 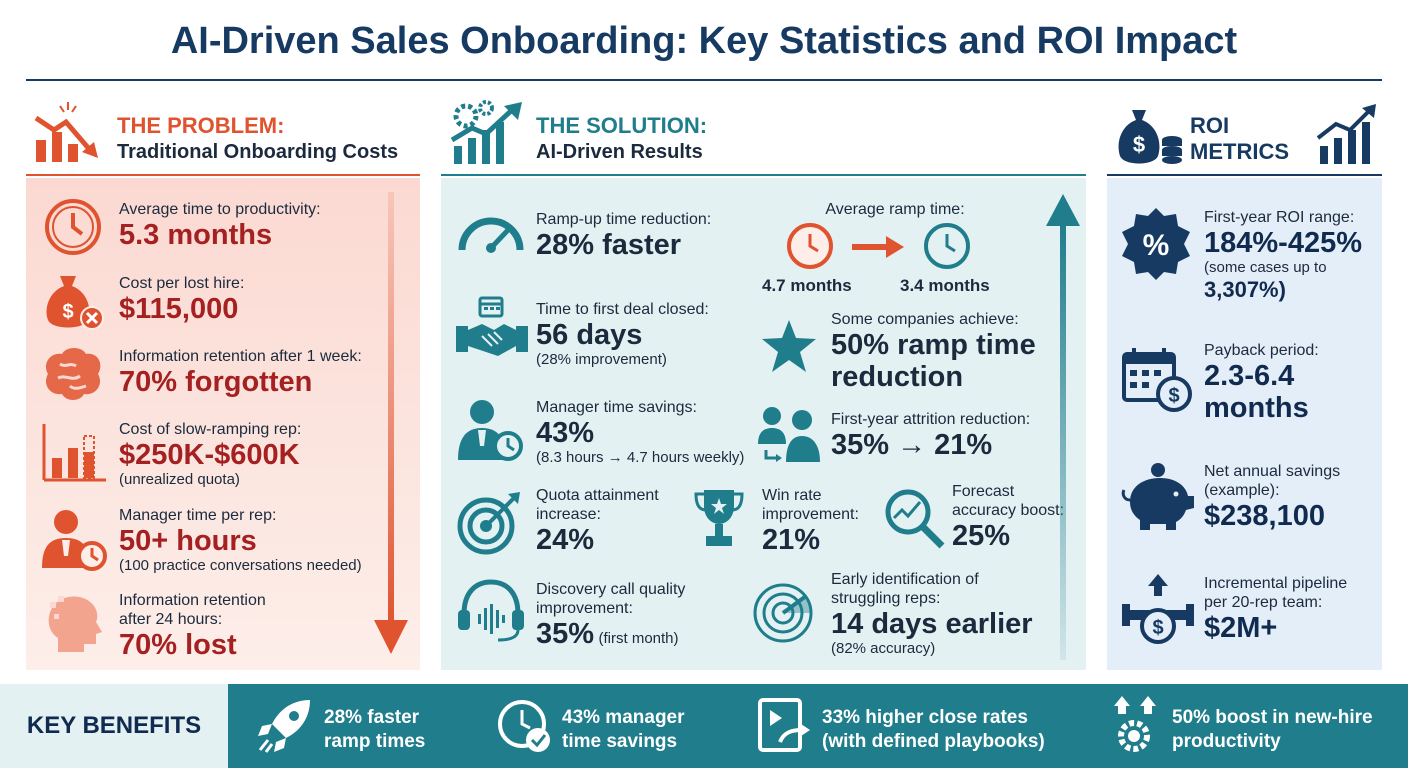 I want to click on solution-ramp-before: 4.7 months, so click(x=807, y=285).